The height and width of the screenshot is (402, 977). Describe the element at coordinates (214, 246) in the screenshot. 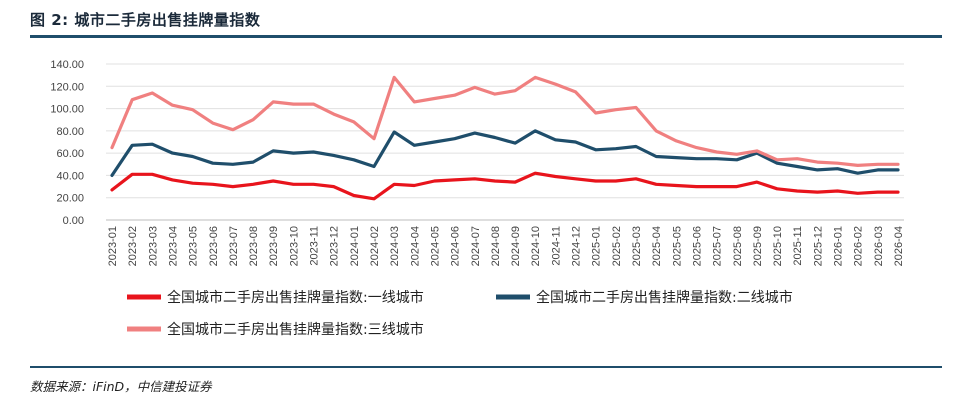

I see `x-tick-label: 2023-06` at that location.